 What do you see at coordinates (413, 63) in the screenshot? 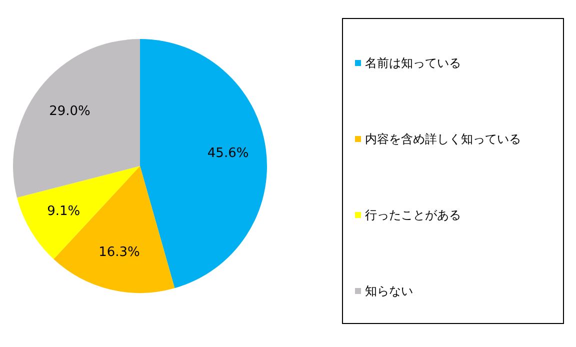
I see `legend-label: 名前は知っている` at bounding box center [413, 63].